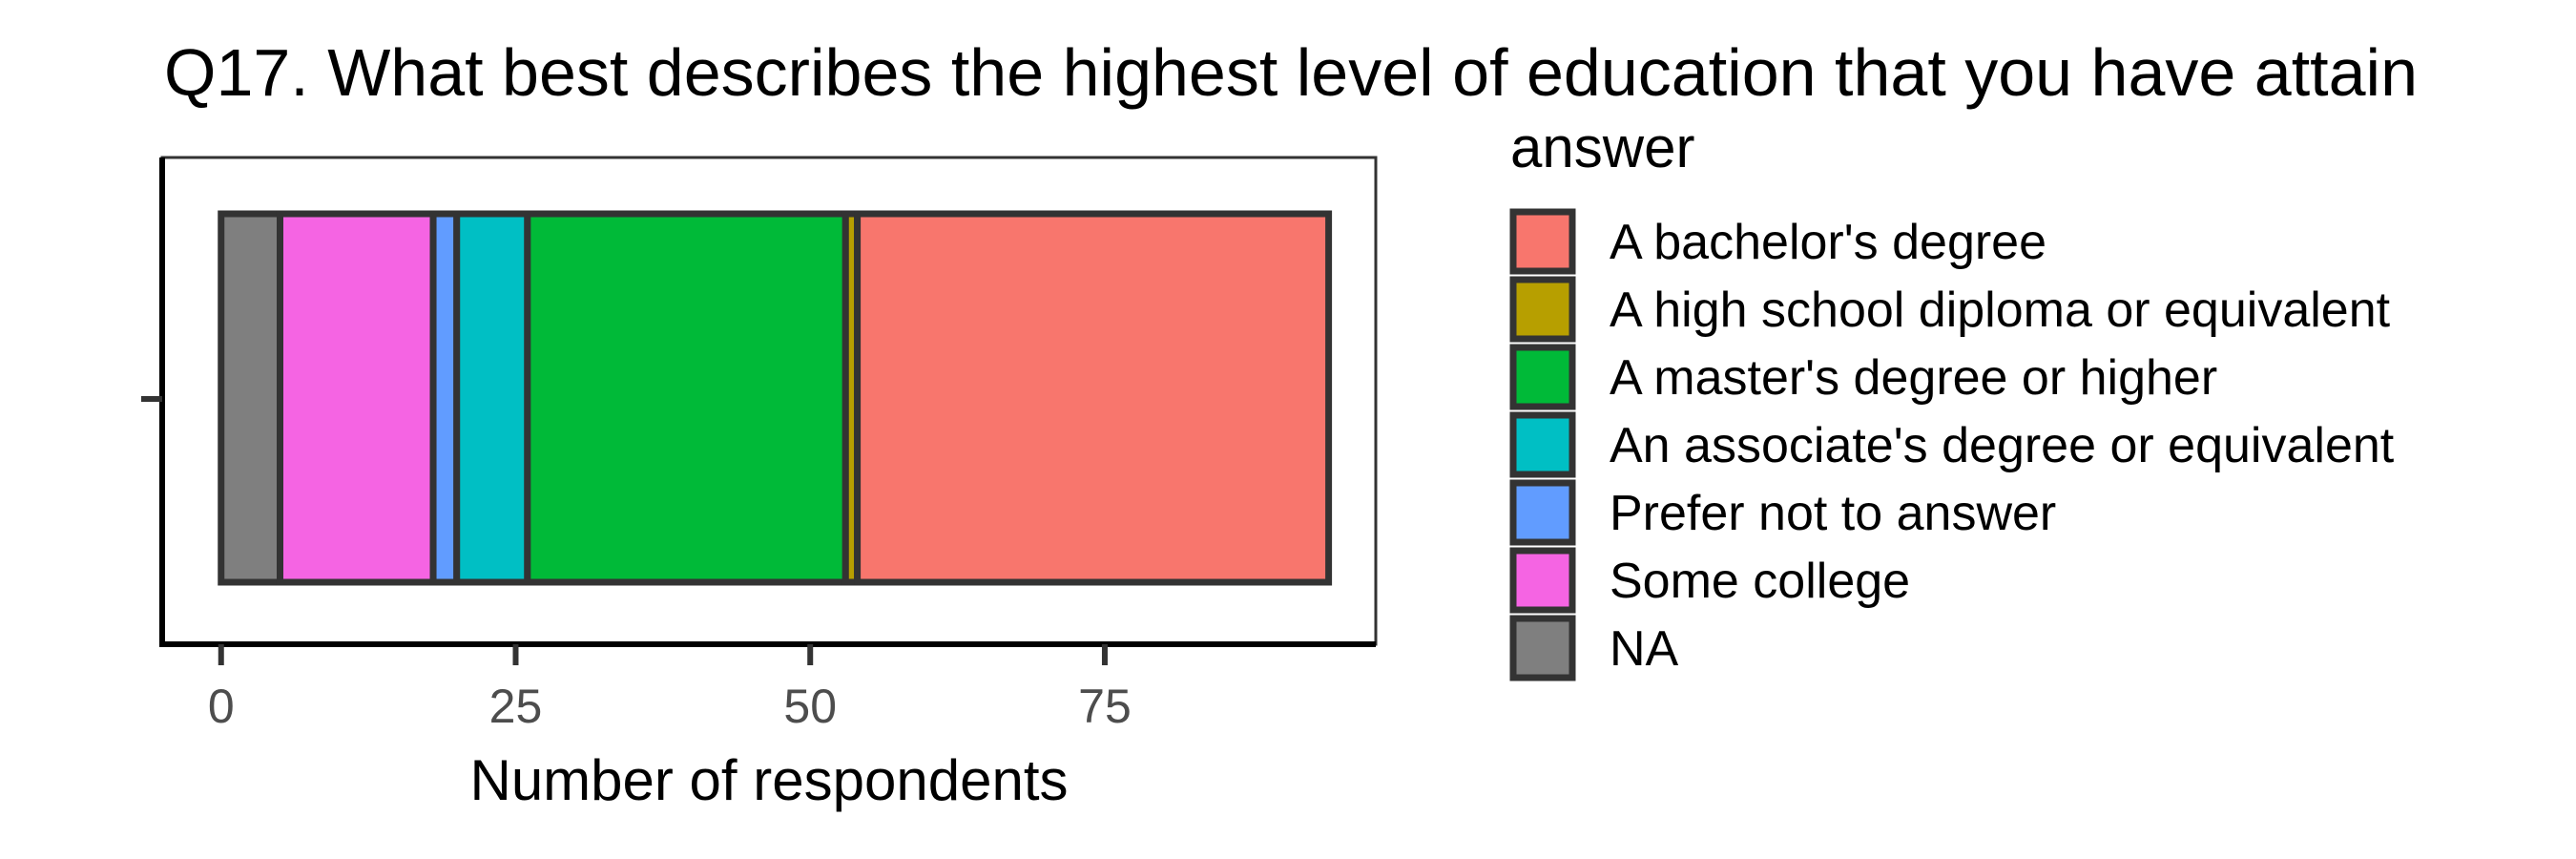 This screenshot has height=859, width=2576. What do you see at coordinates (1542, 580) in the screenshot?
I see `legend-key-some-college` at bounding box center [1542, 580].